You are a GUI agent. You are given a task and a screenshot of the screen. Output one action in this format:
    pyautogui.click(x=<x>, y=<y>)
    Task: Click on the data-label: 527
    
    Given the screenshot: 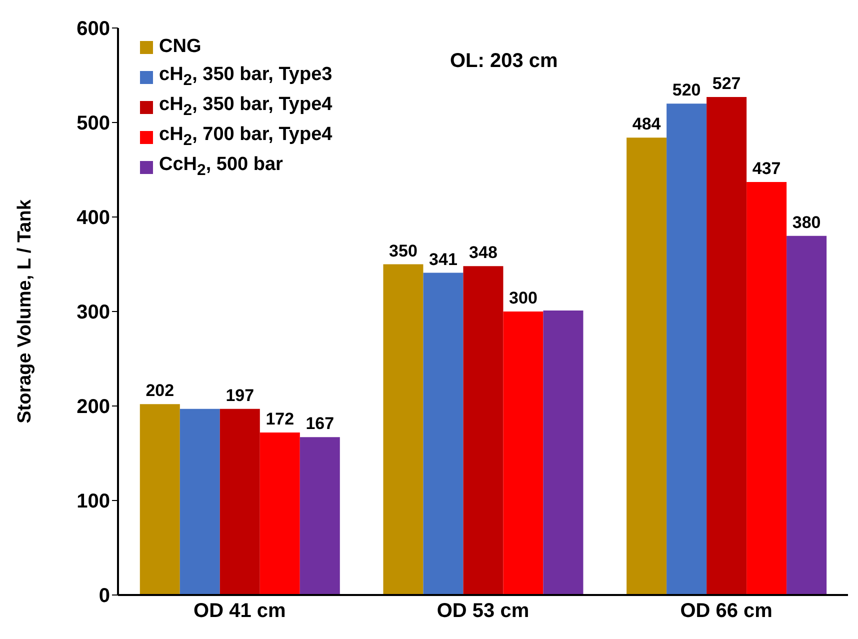 What is the action you would take?
    pyautogui.click(x=726, y=83)
    